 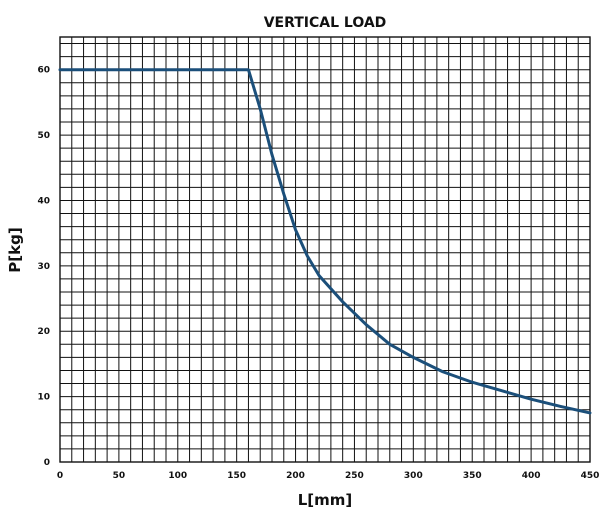 I want to click on x-tick-label: 200, so click(x=295, y=476).